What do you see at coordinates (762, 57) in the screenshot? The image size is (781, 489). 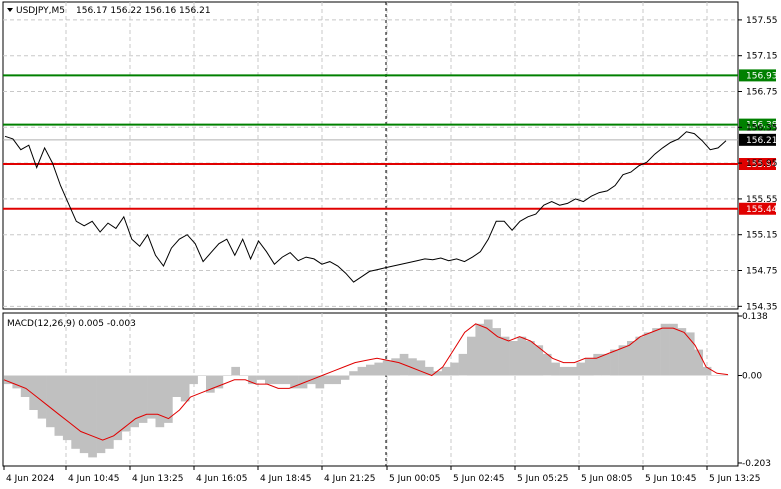 I see `price-tick-label: 157.15` at bounding box center [762, 57].